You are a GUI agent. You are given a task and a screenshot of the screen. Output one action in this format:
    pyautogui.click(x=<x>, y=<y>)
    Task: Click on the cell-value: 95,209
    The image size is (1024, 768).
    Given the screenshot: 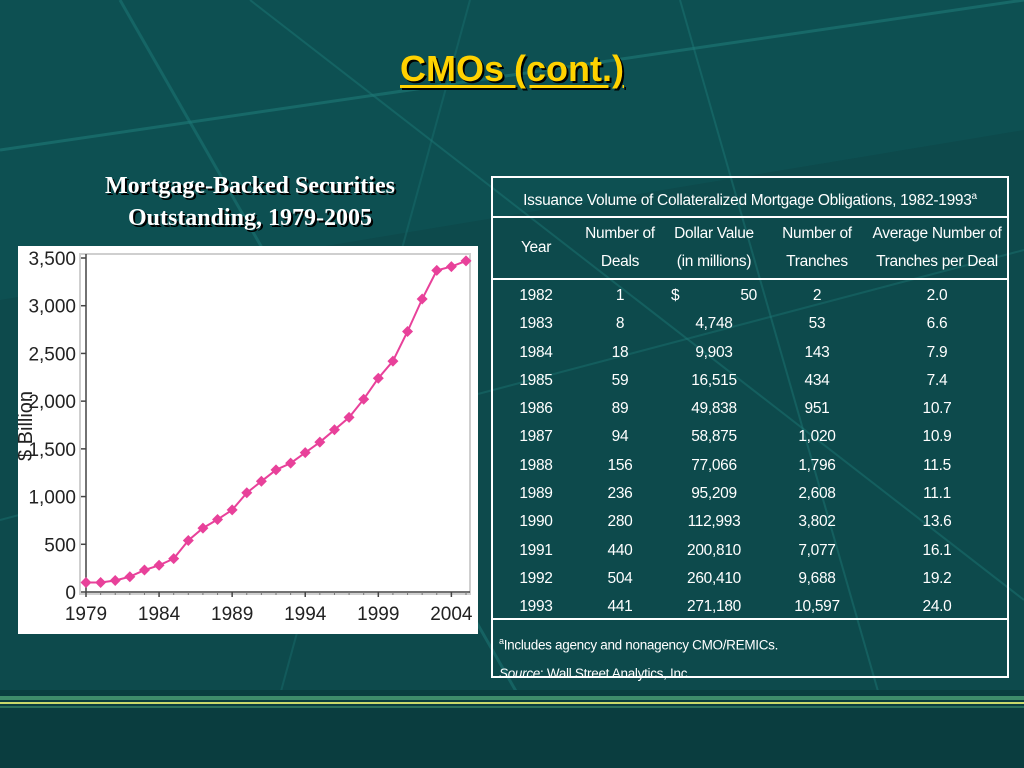 What is the action you would take?
    pyautogui.click(x=714, y=494)
    